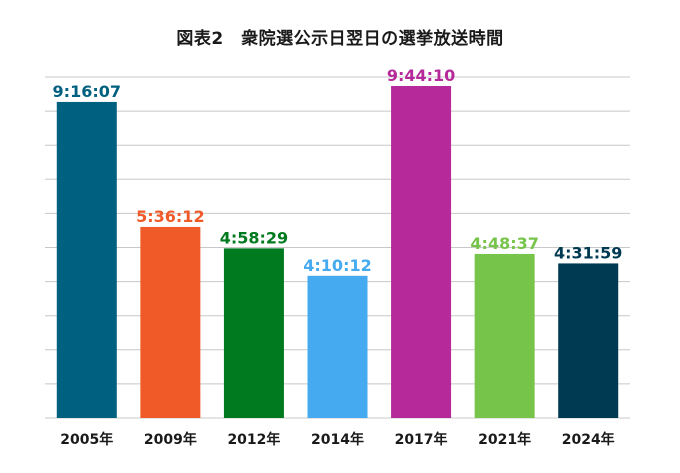 The image size is (680, 473). What do you see at coordinates (504, 439) in the screenshot?
I see `category-label-5: 2021年` at bounding box center [504, 439].